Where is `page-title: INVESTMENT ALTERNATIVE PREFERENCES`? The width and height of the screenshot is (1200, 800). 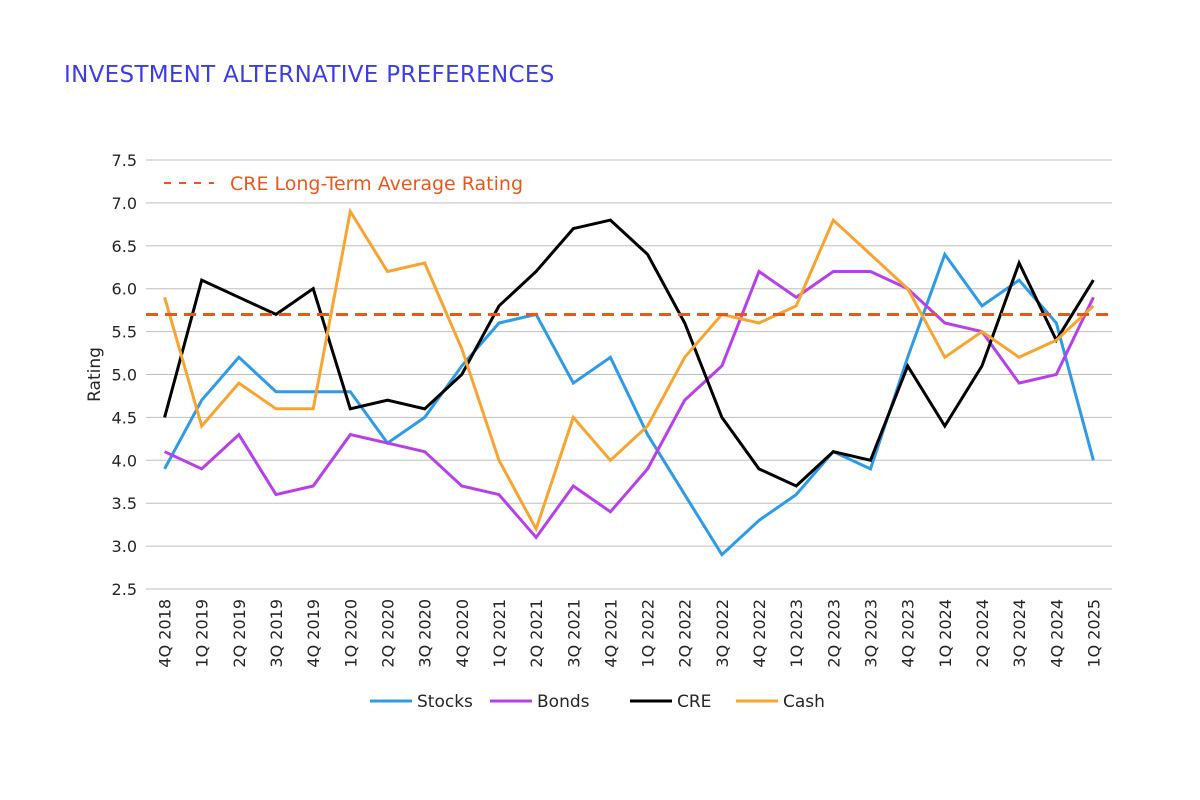 page-title: INVESTMENT ALTERNATIVE PREFERENCES is located at coordinates (309, 75).